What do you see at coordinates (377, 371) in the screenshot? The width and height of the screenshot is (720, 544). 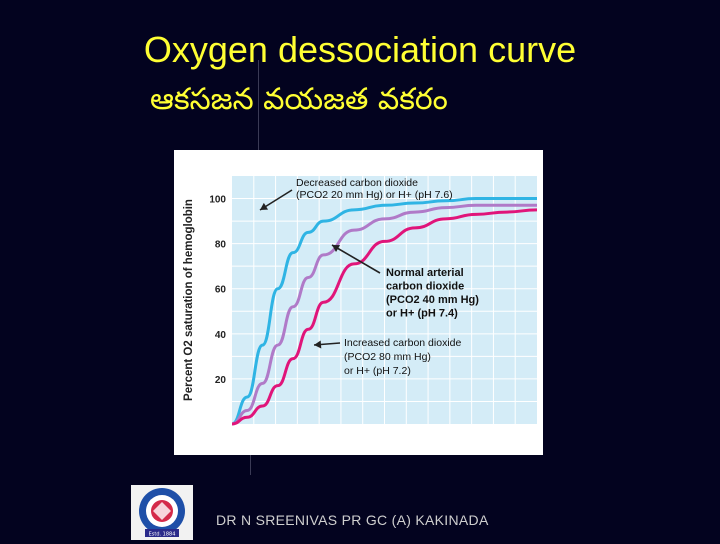 I see `annotation-increased-line: or H+ (pH 7.2)` at bounding box center [377, 371].